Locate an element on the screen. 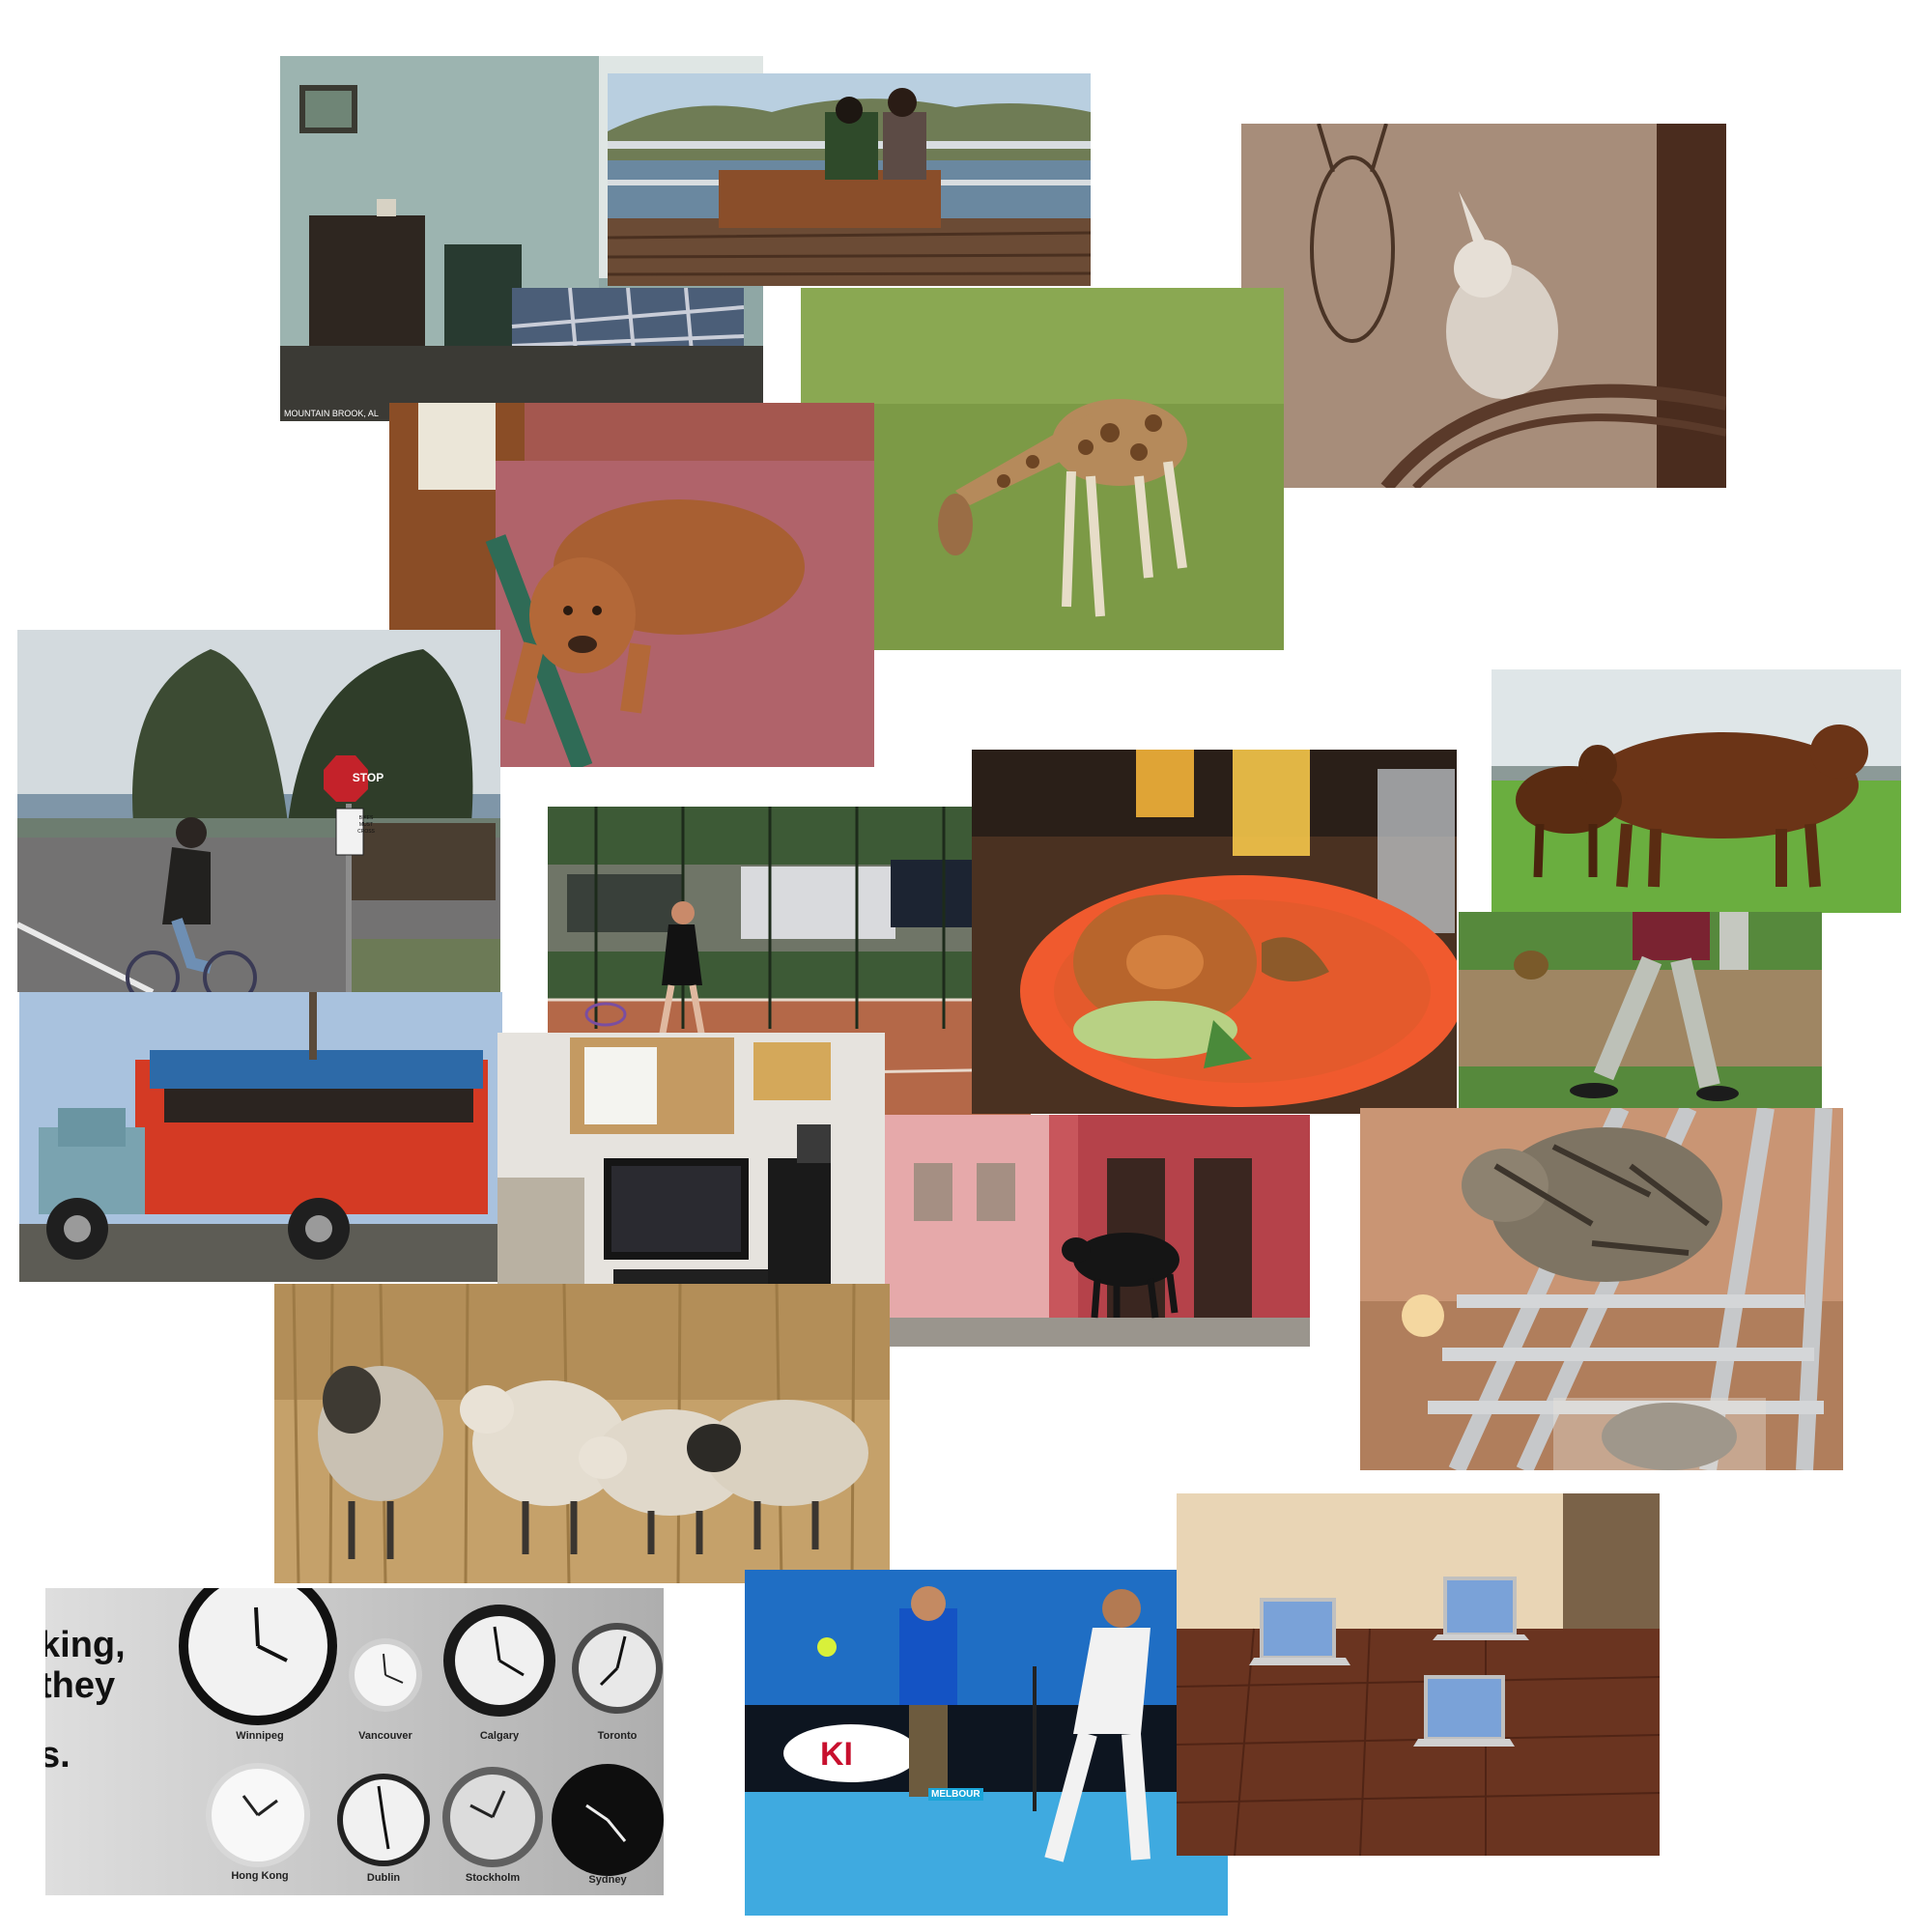  wall-text-line: king, is located at coordinates (85, 1645).